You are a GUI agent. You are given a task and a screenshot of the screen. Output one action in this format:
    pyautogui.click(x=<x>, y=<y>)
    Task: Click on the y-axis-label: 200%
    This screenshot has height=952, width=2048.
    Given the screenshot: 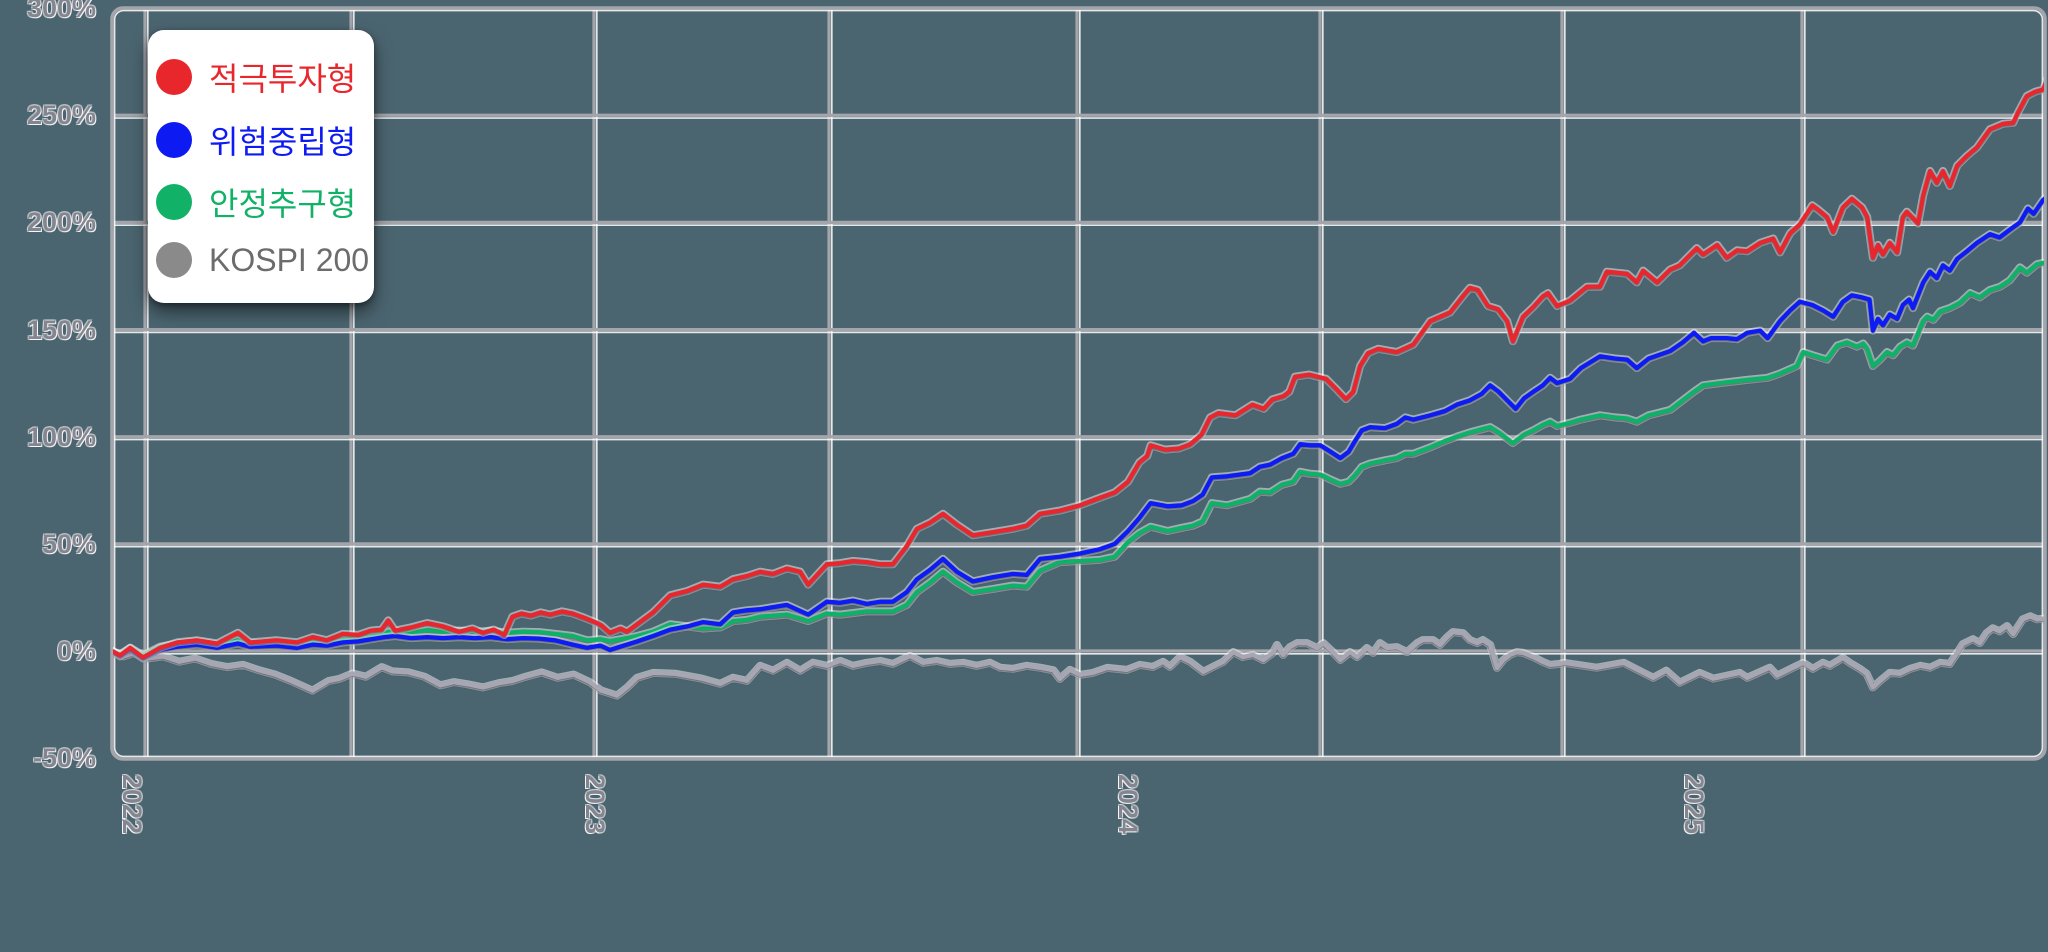 What is the action you would take?
    pyautogui.click(x=61, y=222)
    